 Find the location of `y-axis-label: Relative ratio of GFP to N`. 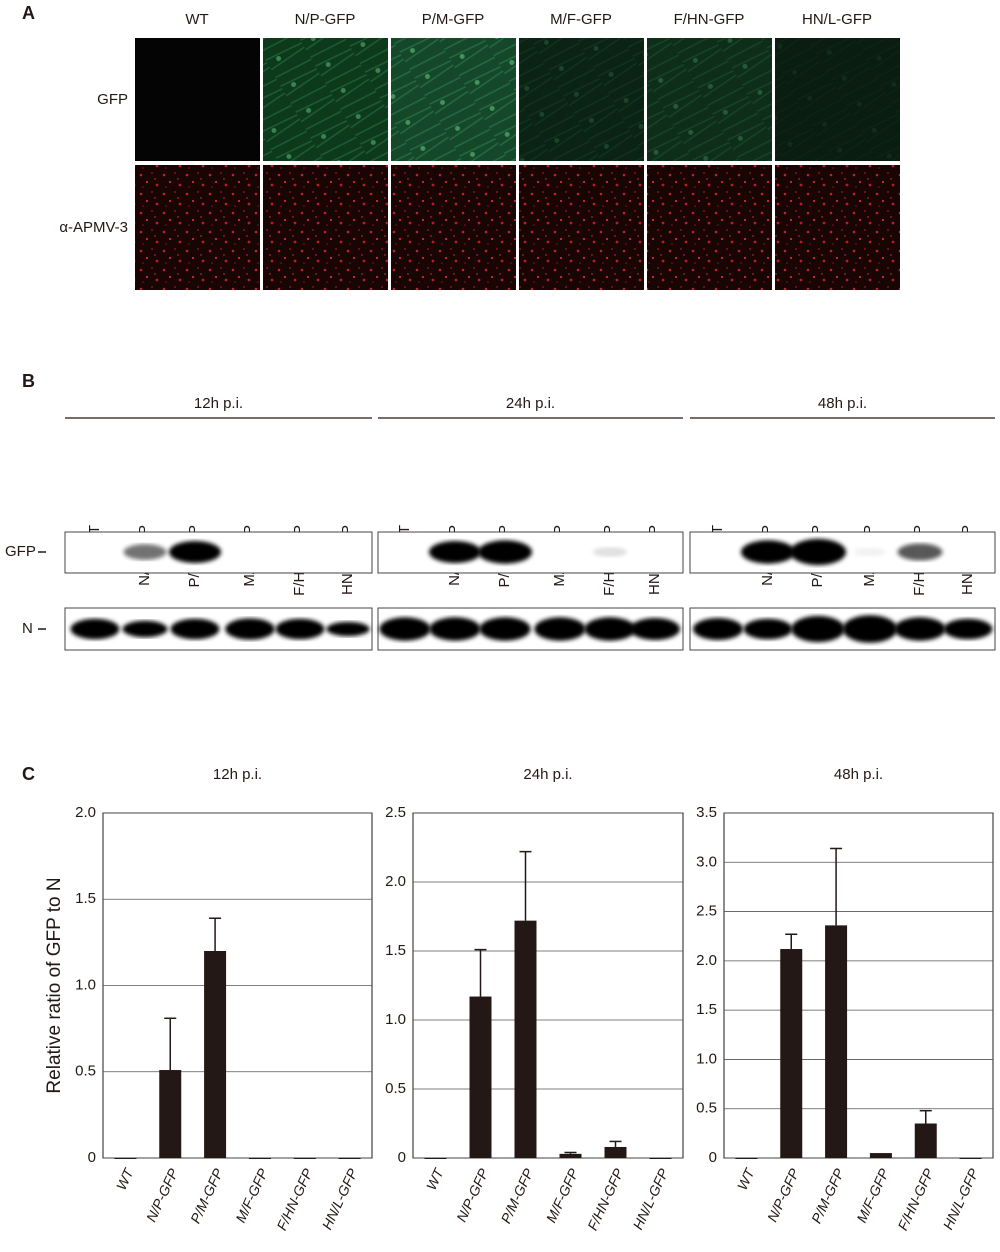

y-axis-label: Relative ratio of GFP to N is located at coordinates (54, 985).